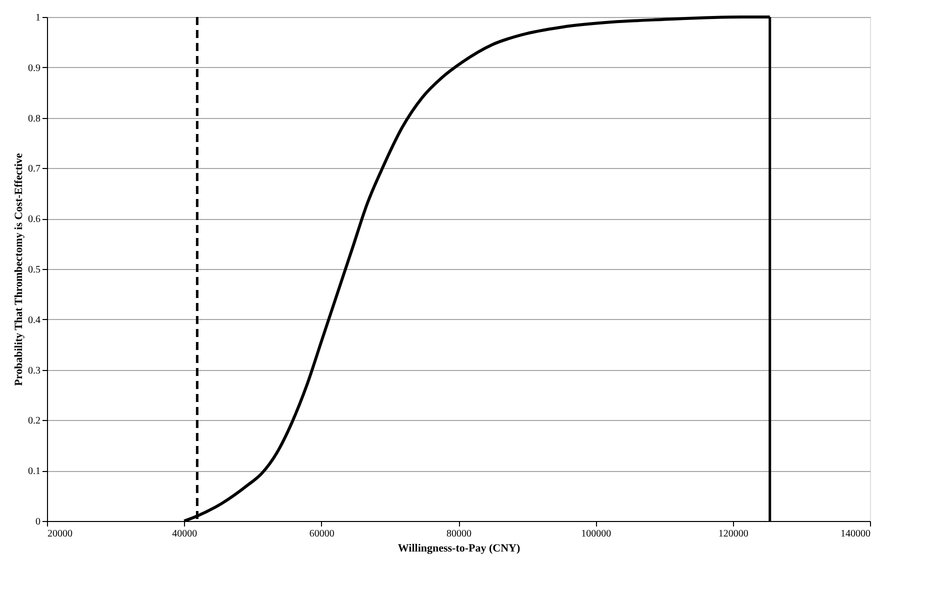 The width and height of the screenshot is (946, 590). Describe the element at coordinates (459, 548) in the screenshot. I see `x-axis-title: Willingness-to-Pay (CNY)` at that location.